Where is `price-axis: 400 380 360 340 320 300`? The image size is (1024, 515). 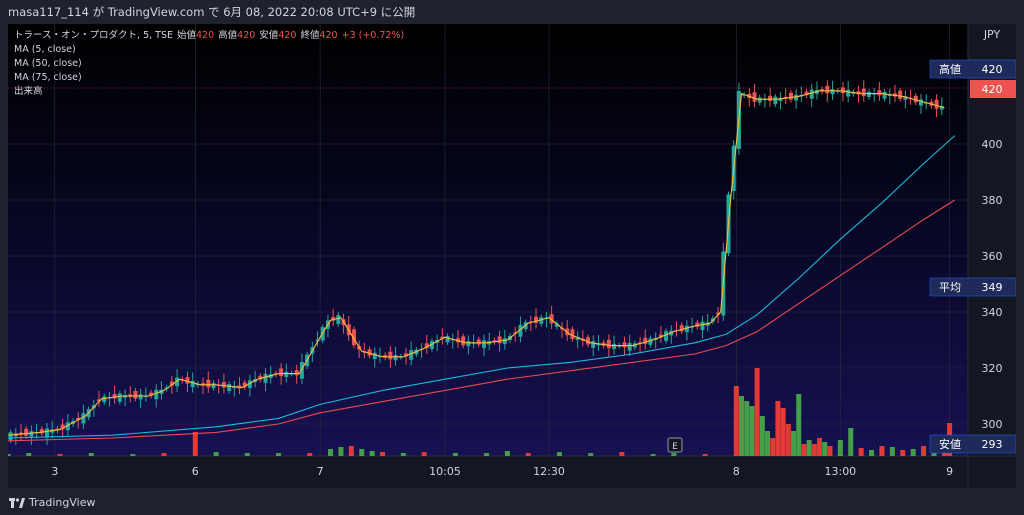
price-axis: 400 380 360 340 320 300 is located at coordinates (992, 284).